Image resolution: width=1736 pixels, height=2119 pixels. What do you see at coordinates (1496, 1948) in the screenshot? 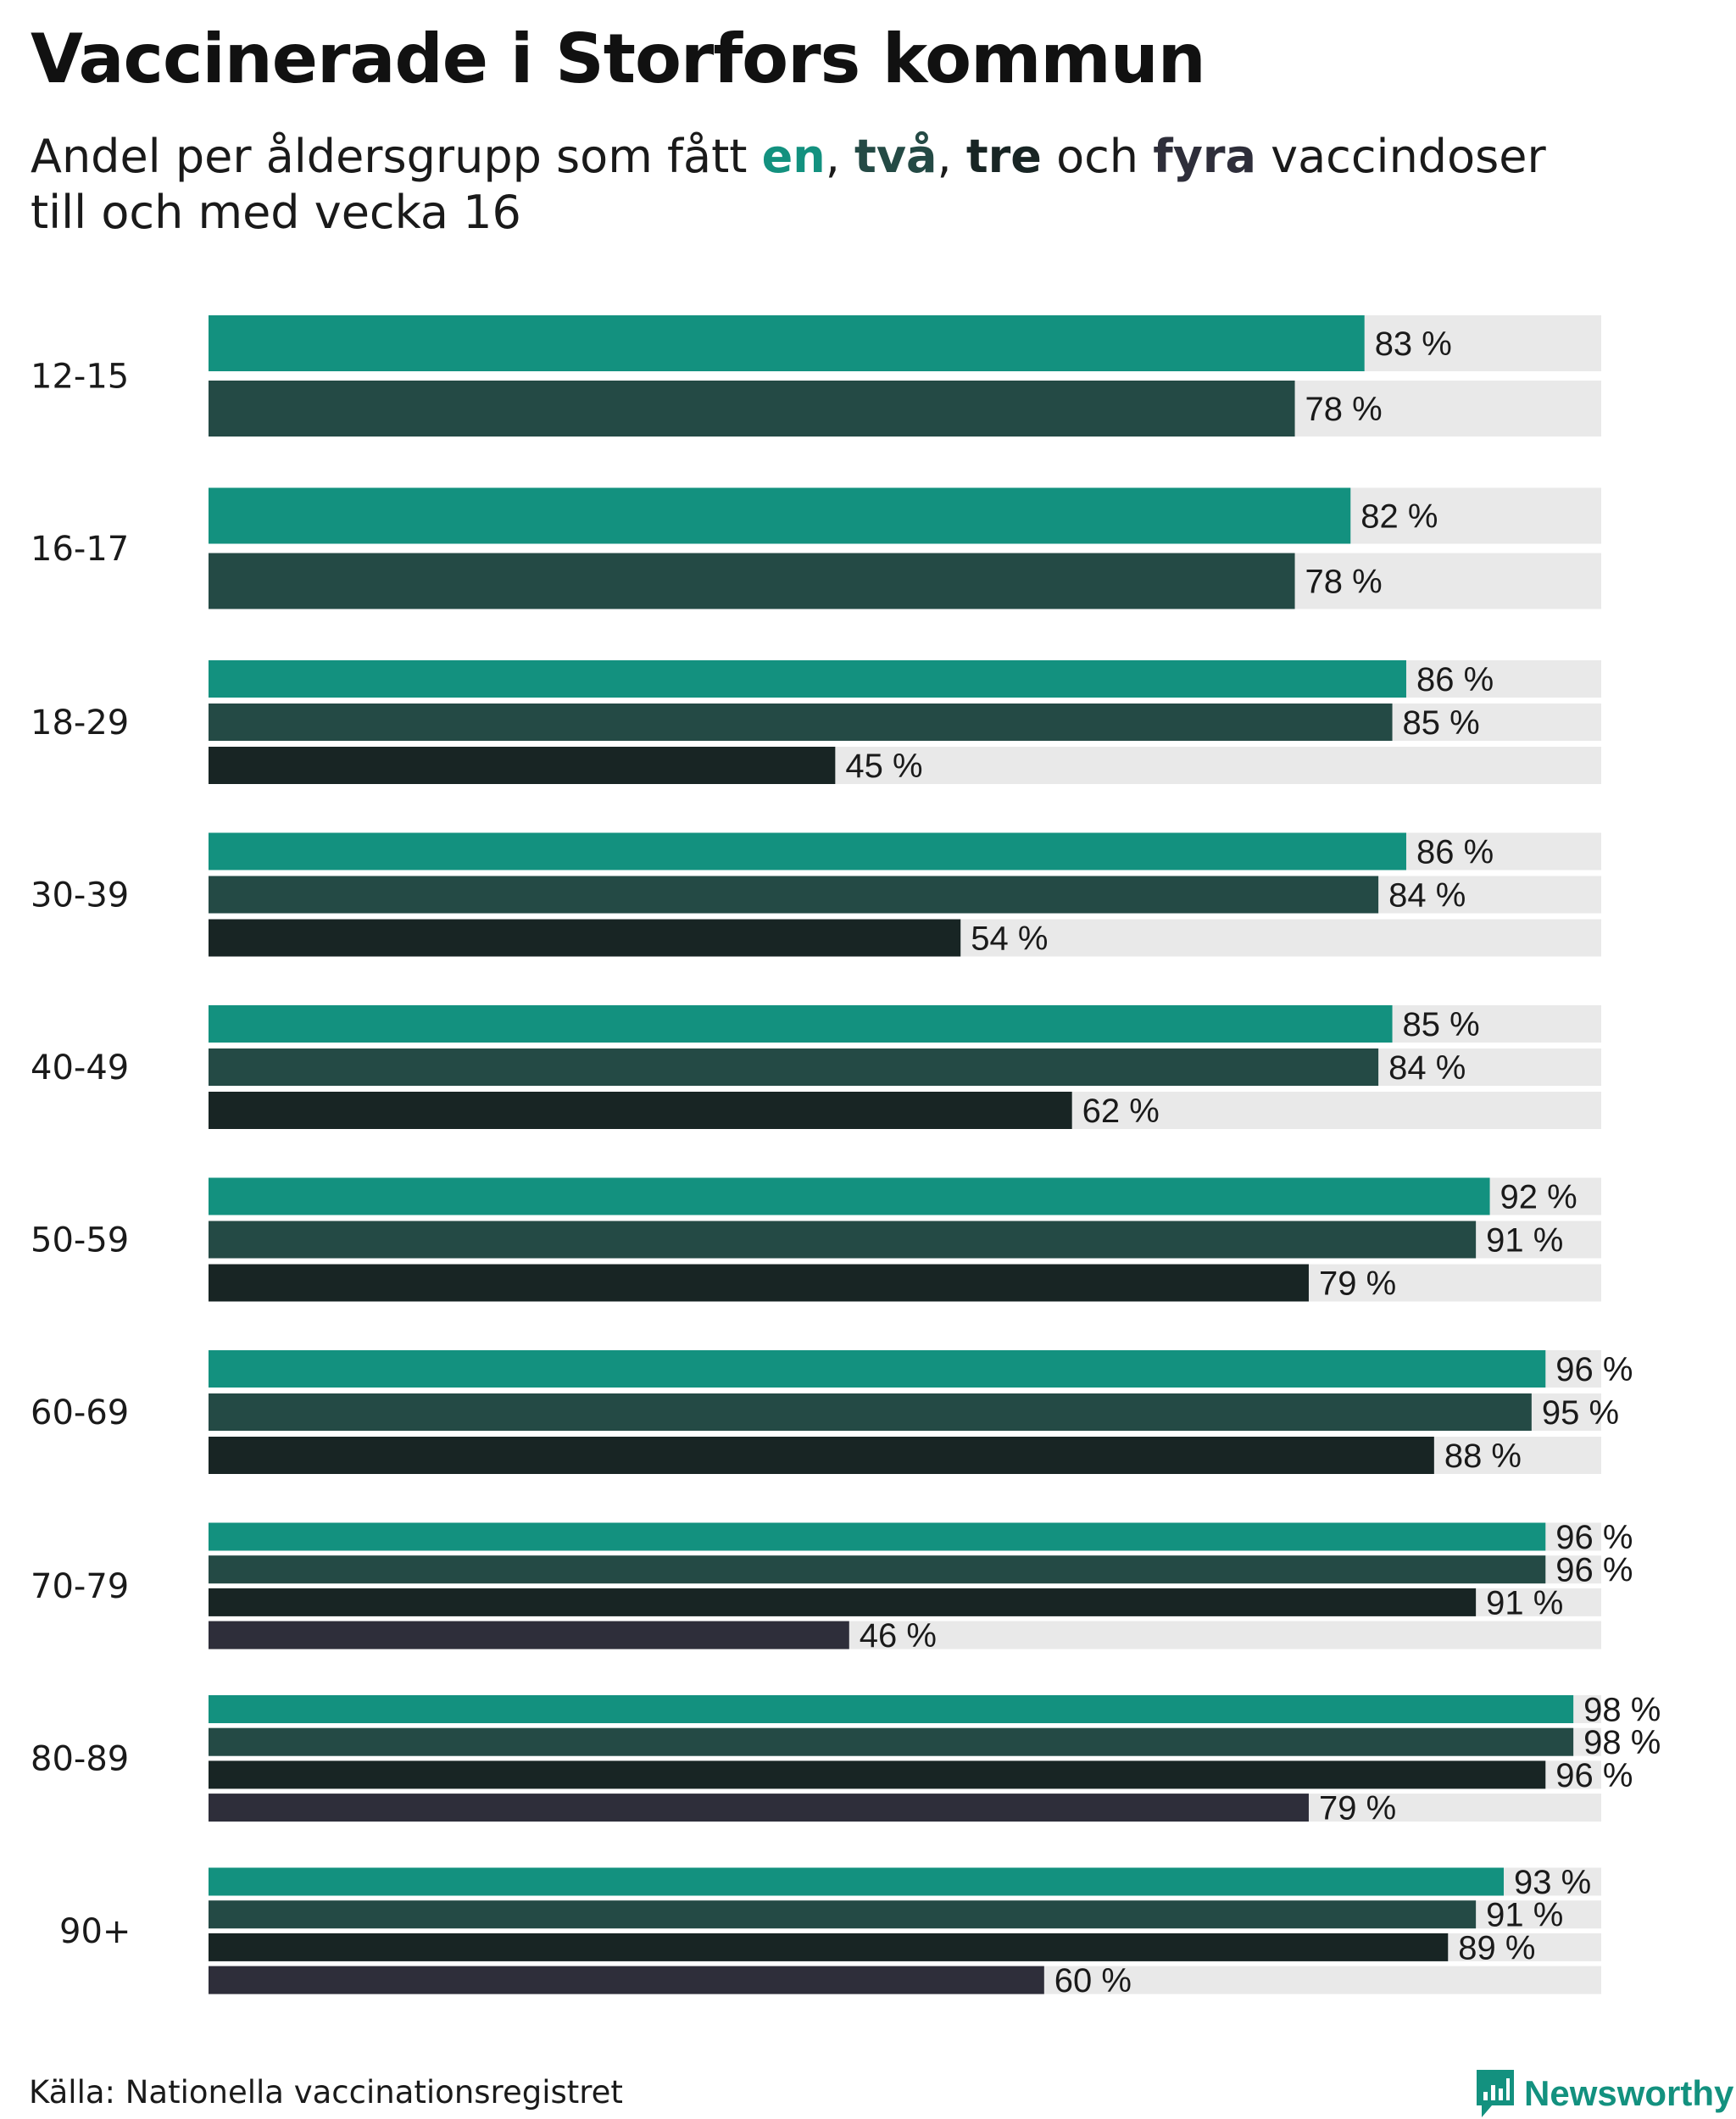
I see `data-label: 89 %` at bounding box center [1496, 1948].